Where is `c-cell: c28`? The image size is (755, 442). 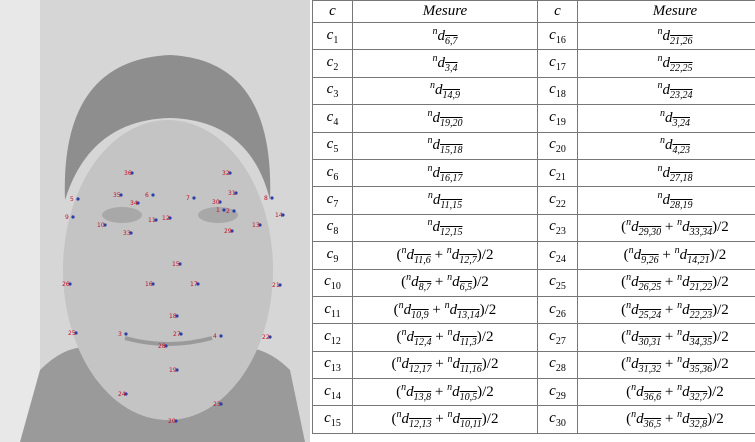 c-cell: c28 is located at coordinates (557, 365).